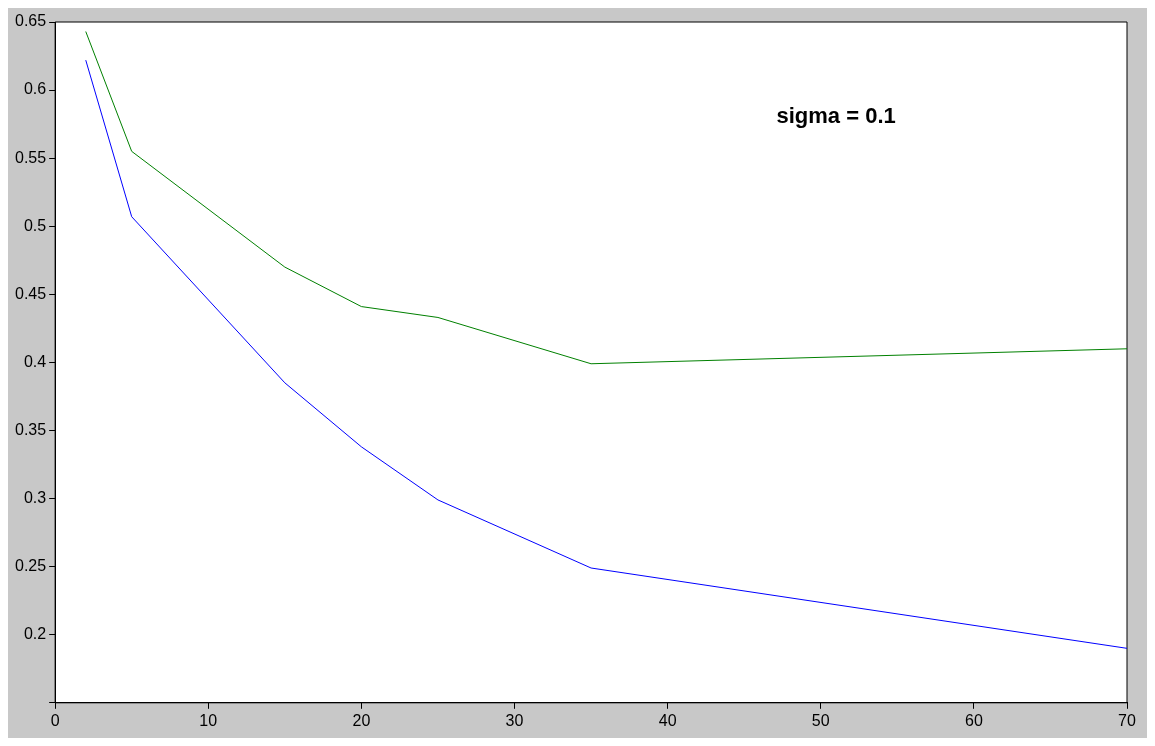 The image size is (1155, 746). Describe the element at coordinates (208, 720) in the screenshot. I see `x-tick-label: 10` at that location.